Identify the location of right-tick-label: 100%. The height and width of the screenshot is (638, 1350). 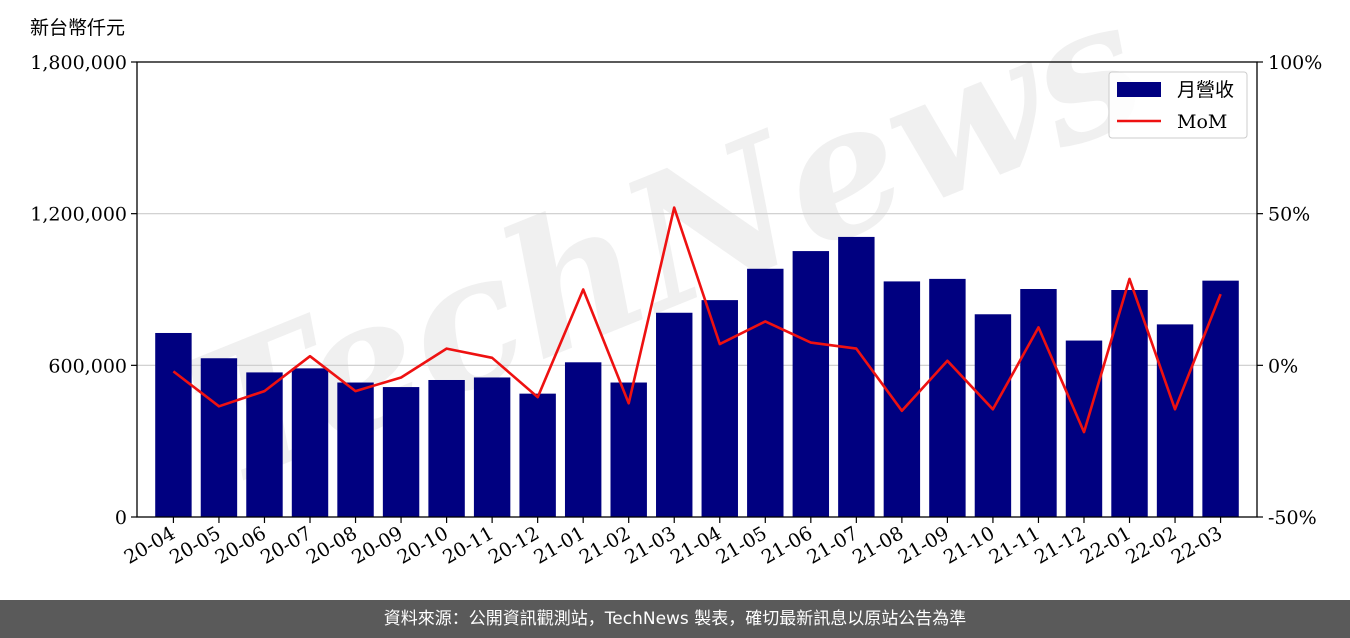
(1295, 63).